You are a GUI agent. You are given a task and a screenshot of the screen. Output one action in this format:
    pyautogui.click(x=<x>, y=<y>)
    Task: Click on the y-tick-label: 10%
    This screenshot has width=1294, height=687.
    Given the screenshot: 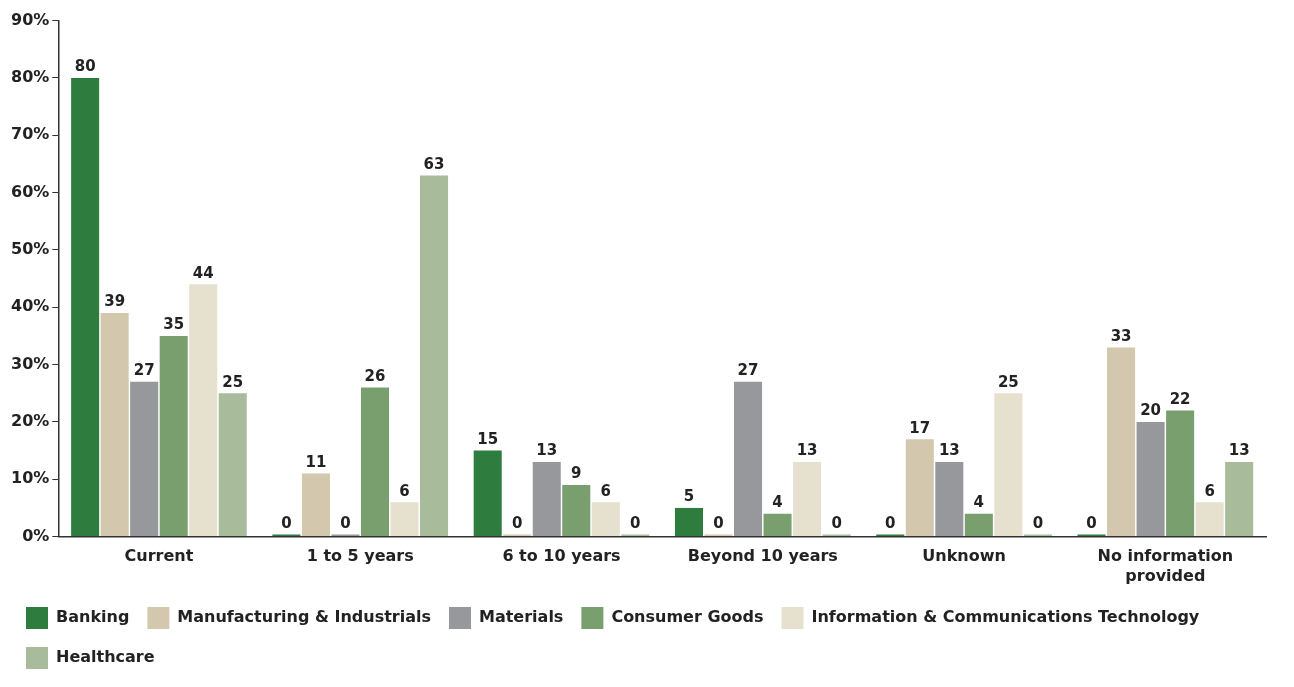 What is the action you would take?
    pyautogui.click(x=30, y=478)
    